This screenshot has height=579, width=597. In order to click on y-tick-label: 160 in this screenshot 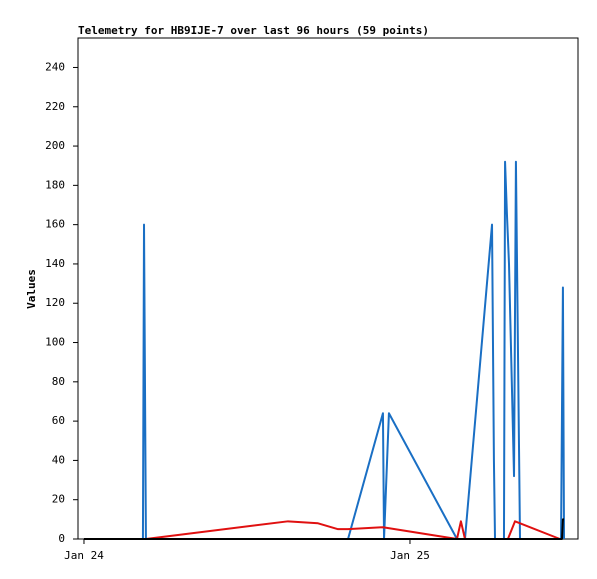, I will do `click(55, 224)`.